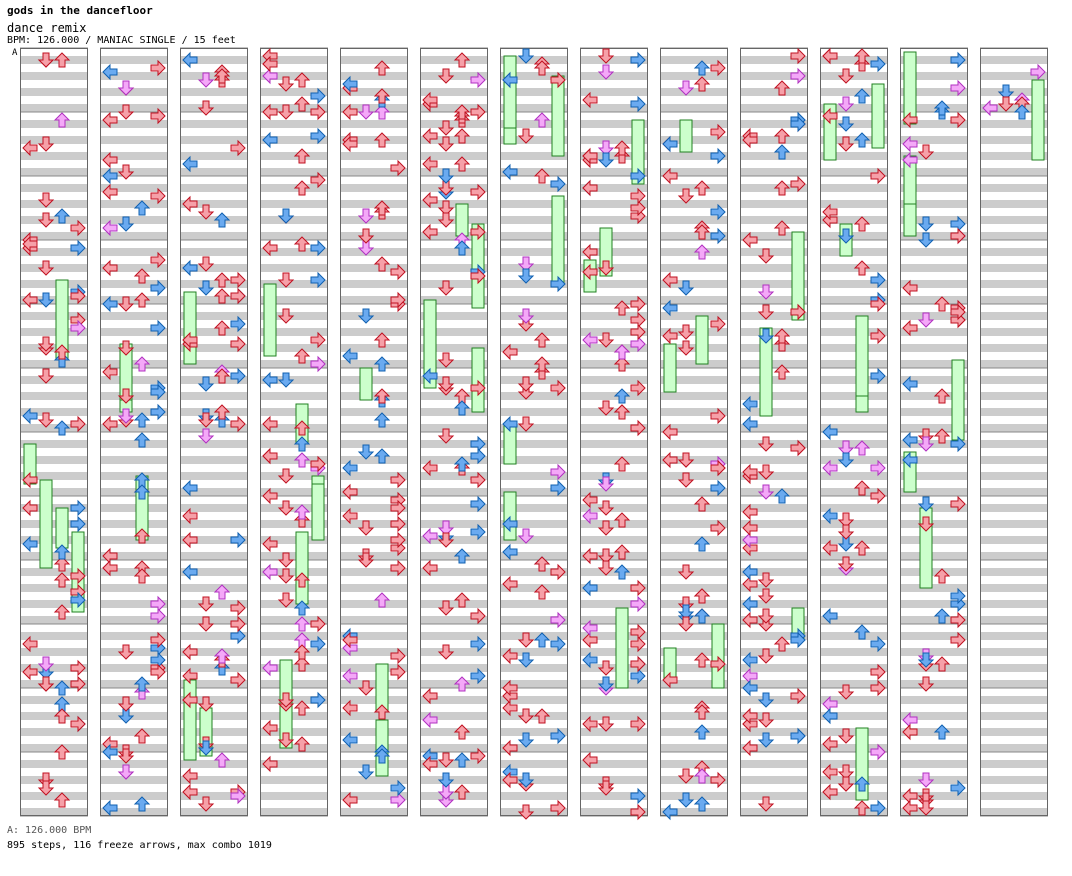  What do you see at coordinates (558, 116) in the screenshot?
I see `freeze-arrow` at bounding box center [558, 116].